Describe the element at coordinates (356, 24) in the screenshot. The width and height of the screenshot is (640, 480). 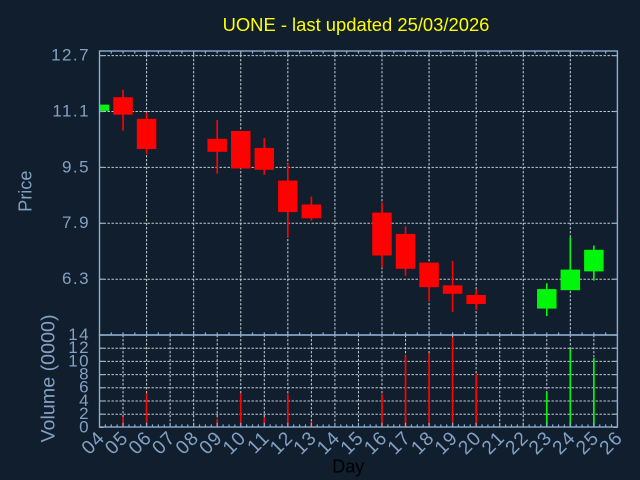
I see `svg-text: UONE - last updated 25/03/2026` at that location.